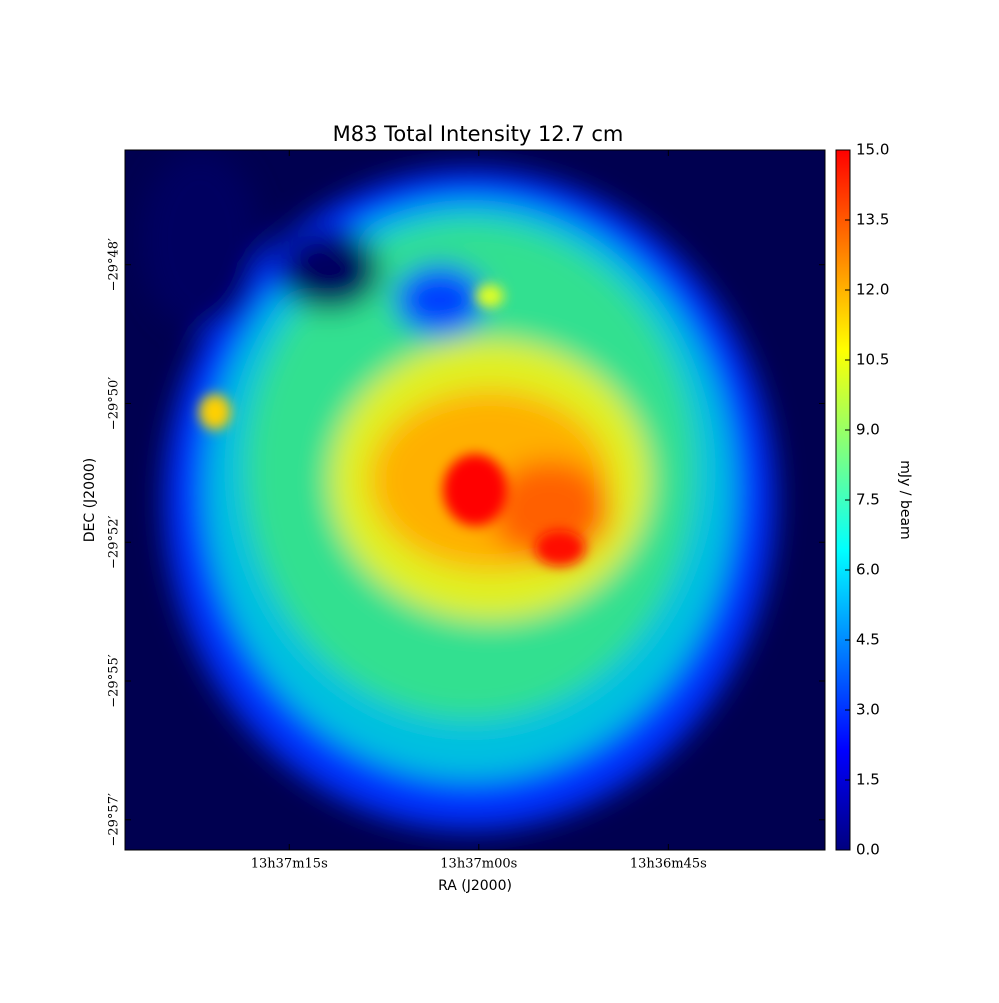  What do you see at coordinates (478, 134) in the screenshot?
I see `chart-title: M83 Total Intensity 12.7 cm` at bounding box center [478, 134].